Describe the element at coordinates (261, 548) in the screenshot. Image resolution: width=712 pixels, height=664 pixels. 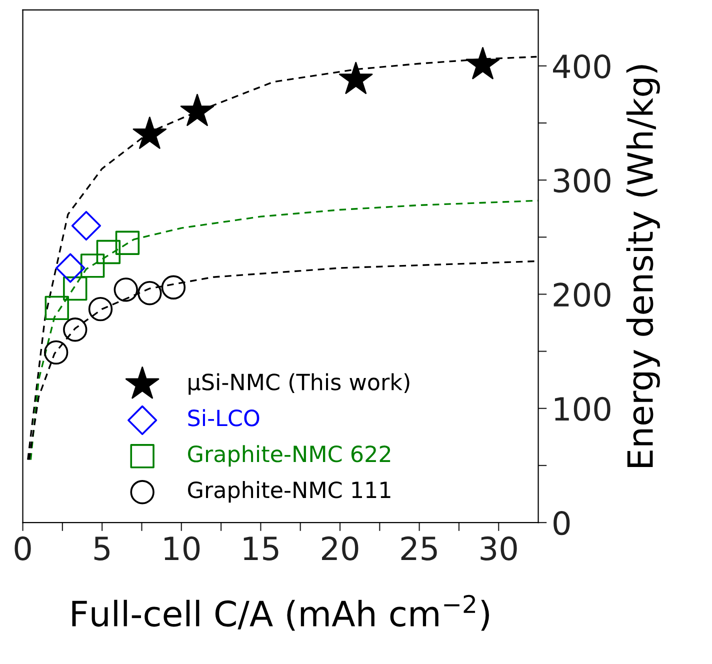
I see `x-tick-label: 15` at that location.